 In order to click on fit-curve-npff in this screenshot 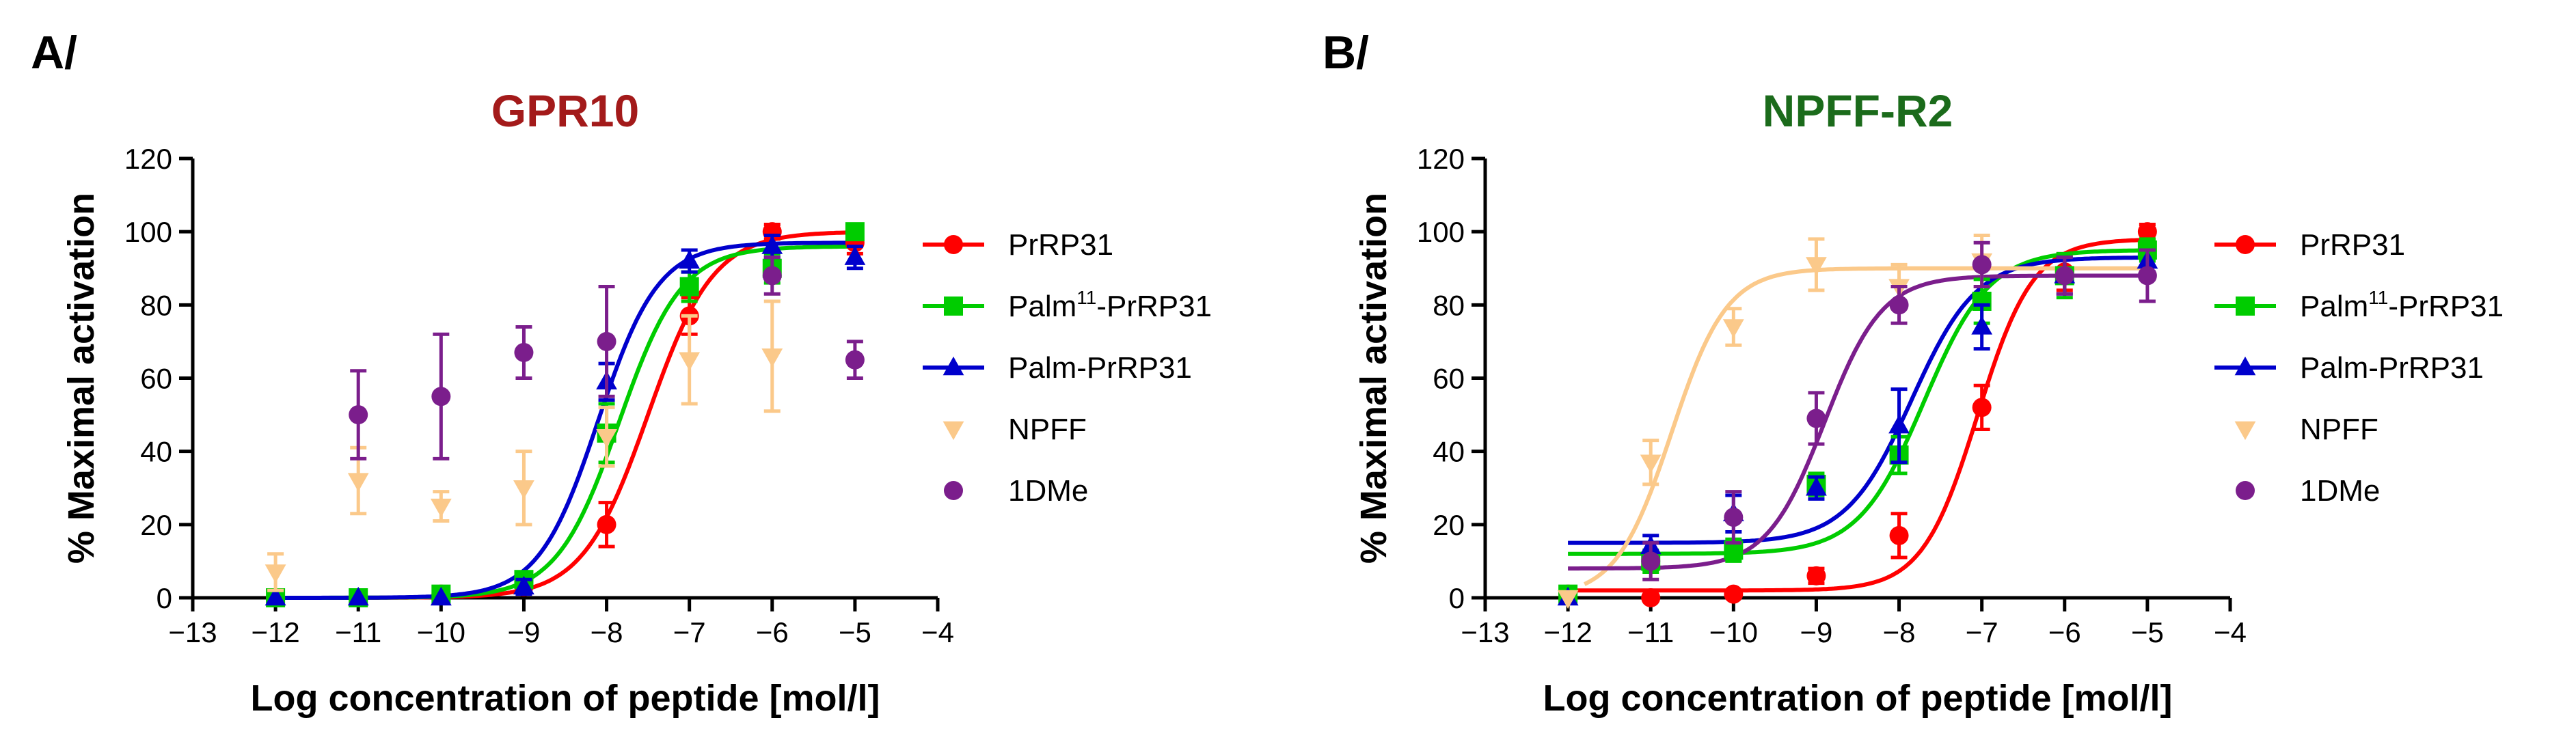, I will do `click(1865, 426)`.